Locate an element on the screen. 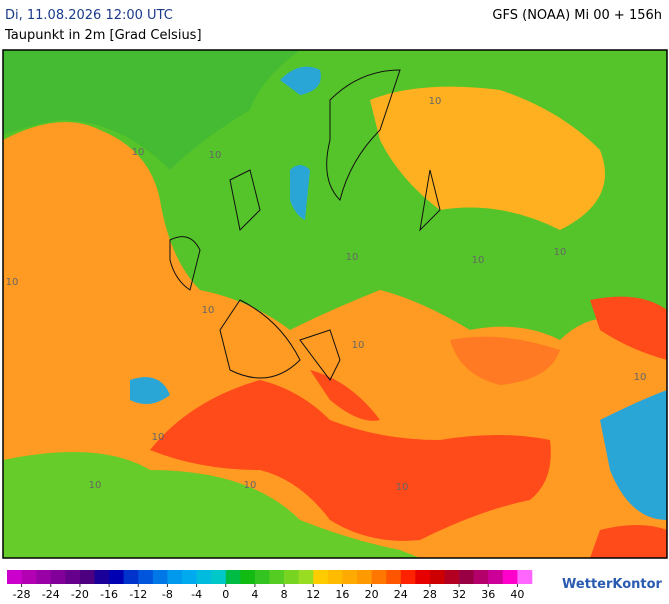 The height and width of the screenshot is (604, 669). legend-tick-label: -12 is located at coordinates (138, 594).